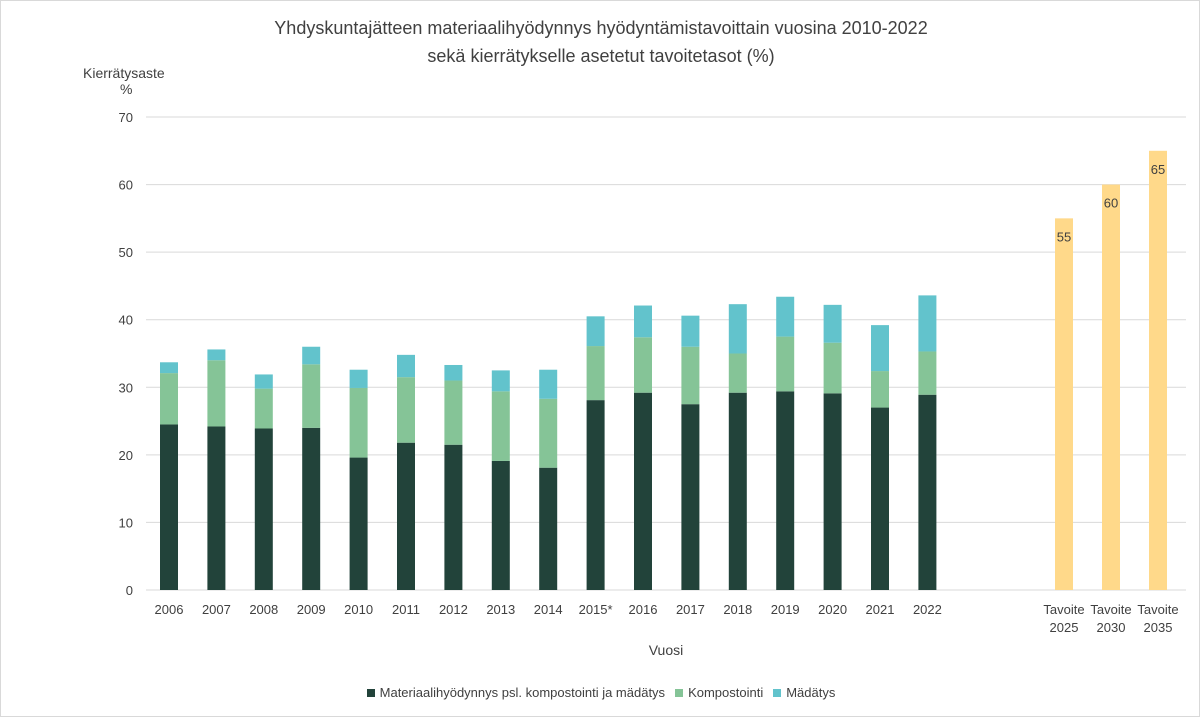  Describe the element at coordinates (1157, 609) in the screenshot. I see `target-label-line1-2035: Tavoite` at that location.